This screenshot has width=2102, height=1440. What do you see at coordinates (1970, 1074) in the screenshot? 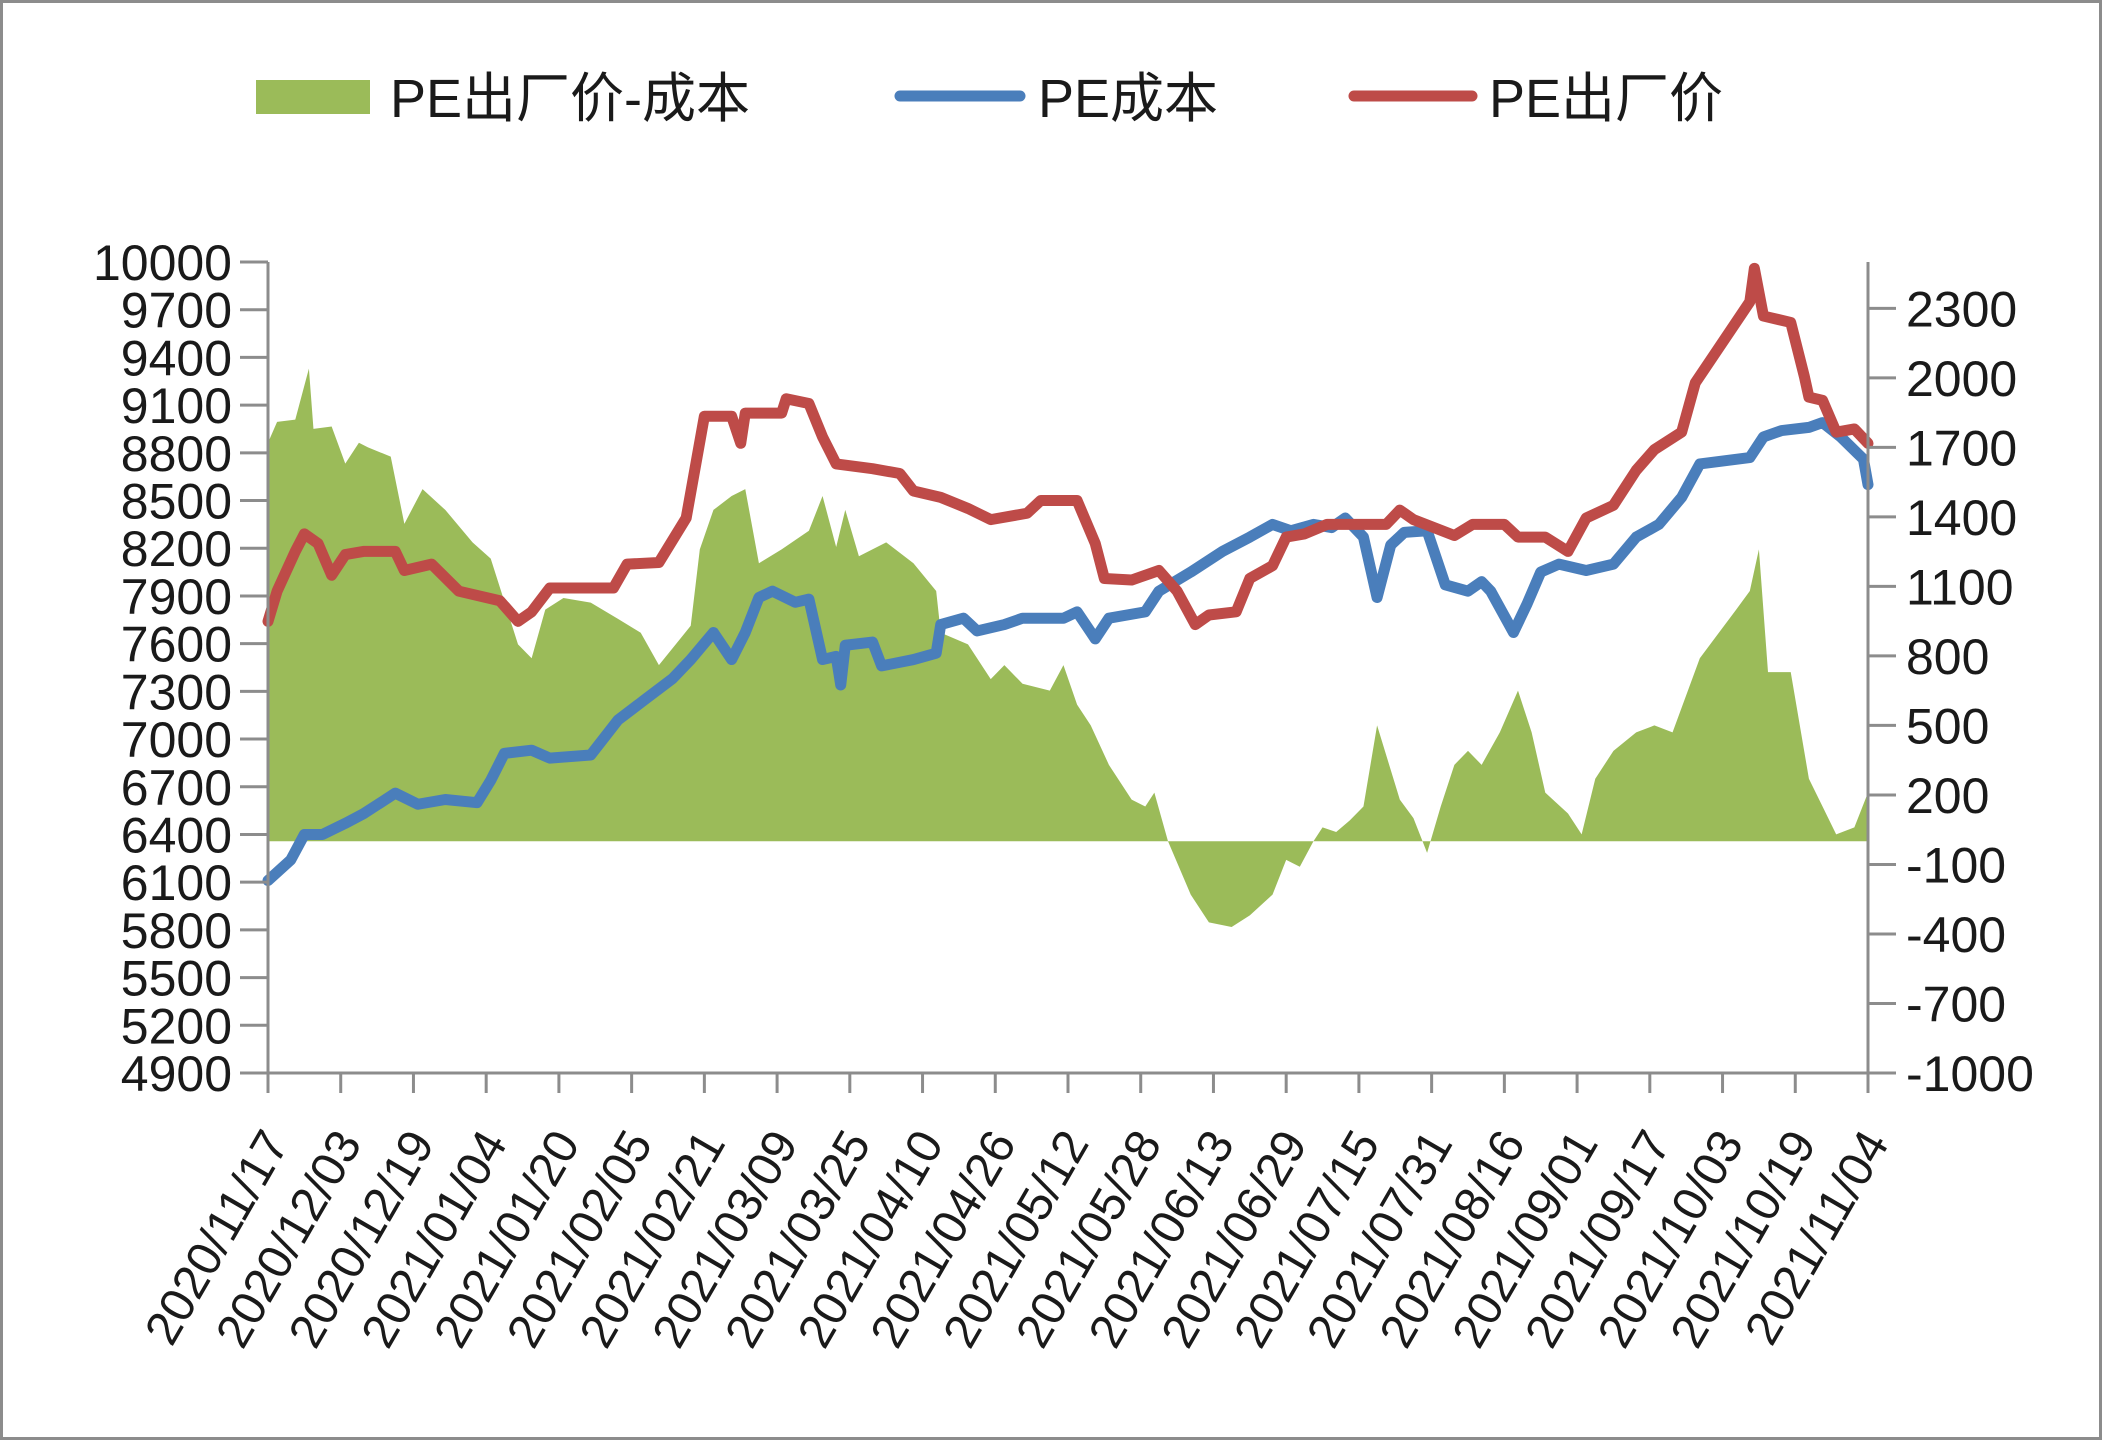
I see `right-axis-tick-label: -1000` at bounding box center [1970, 1074].